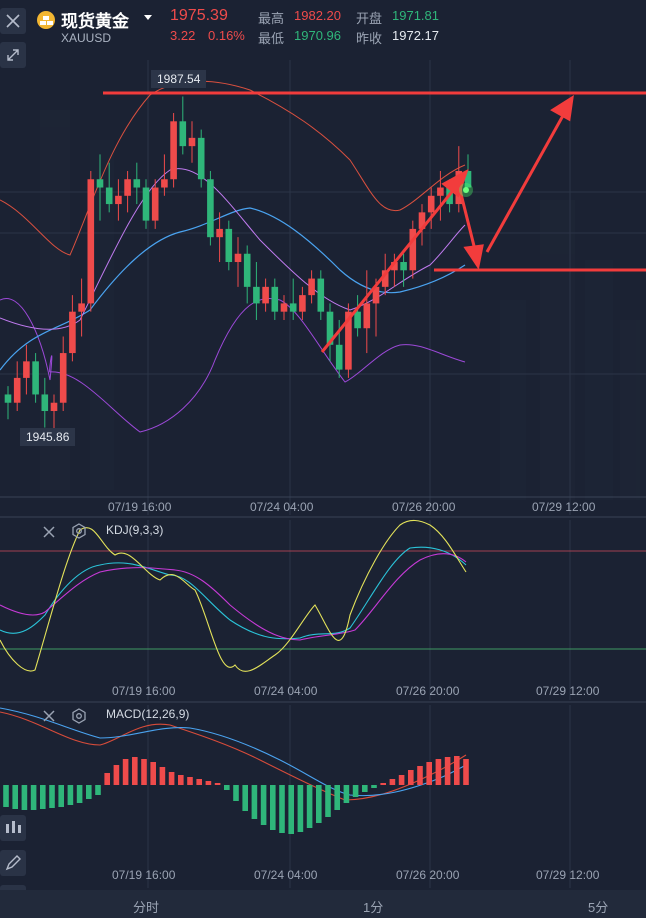  I want to click on kdj-grid, so click(359, 610).